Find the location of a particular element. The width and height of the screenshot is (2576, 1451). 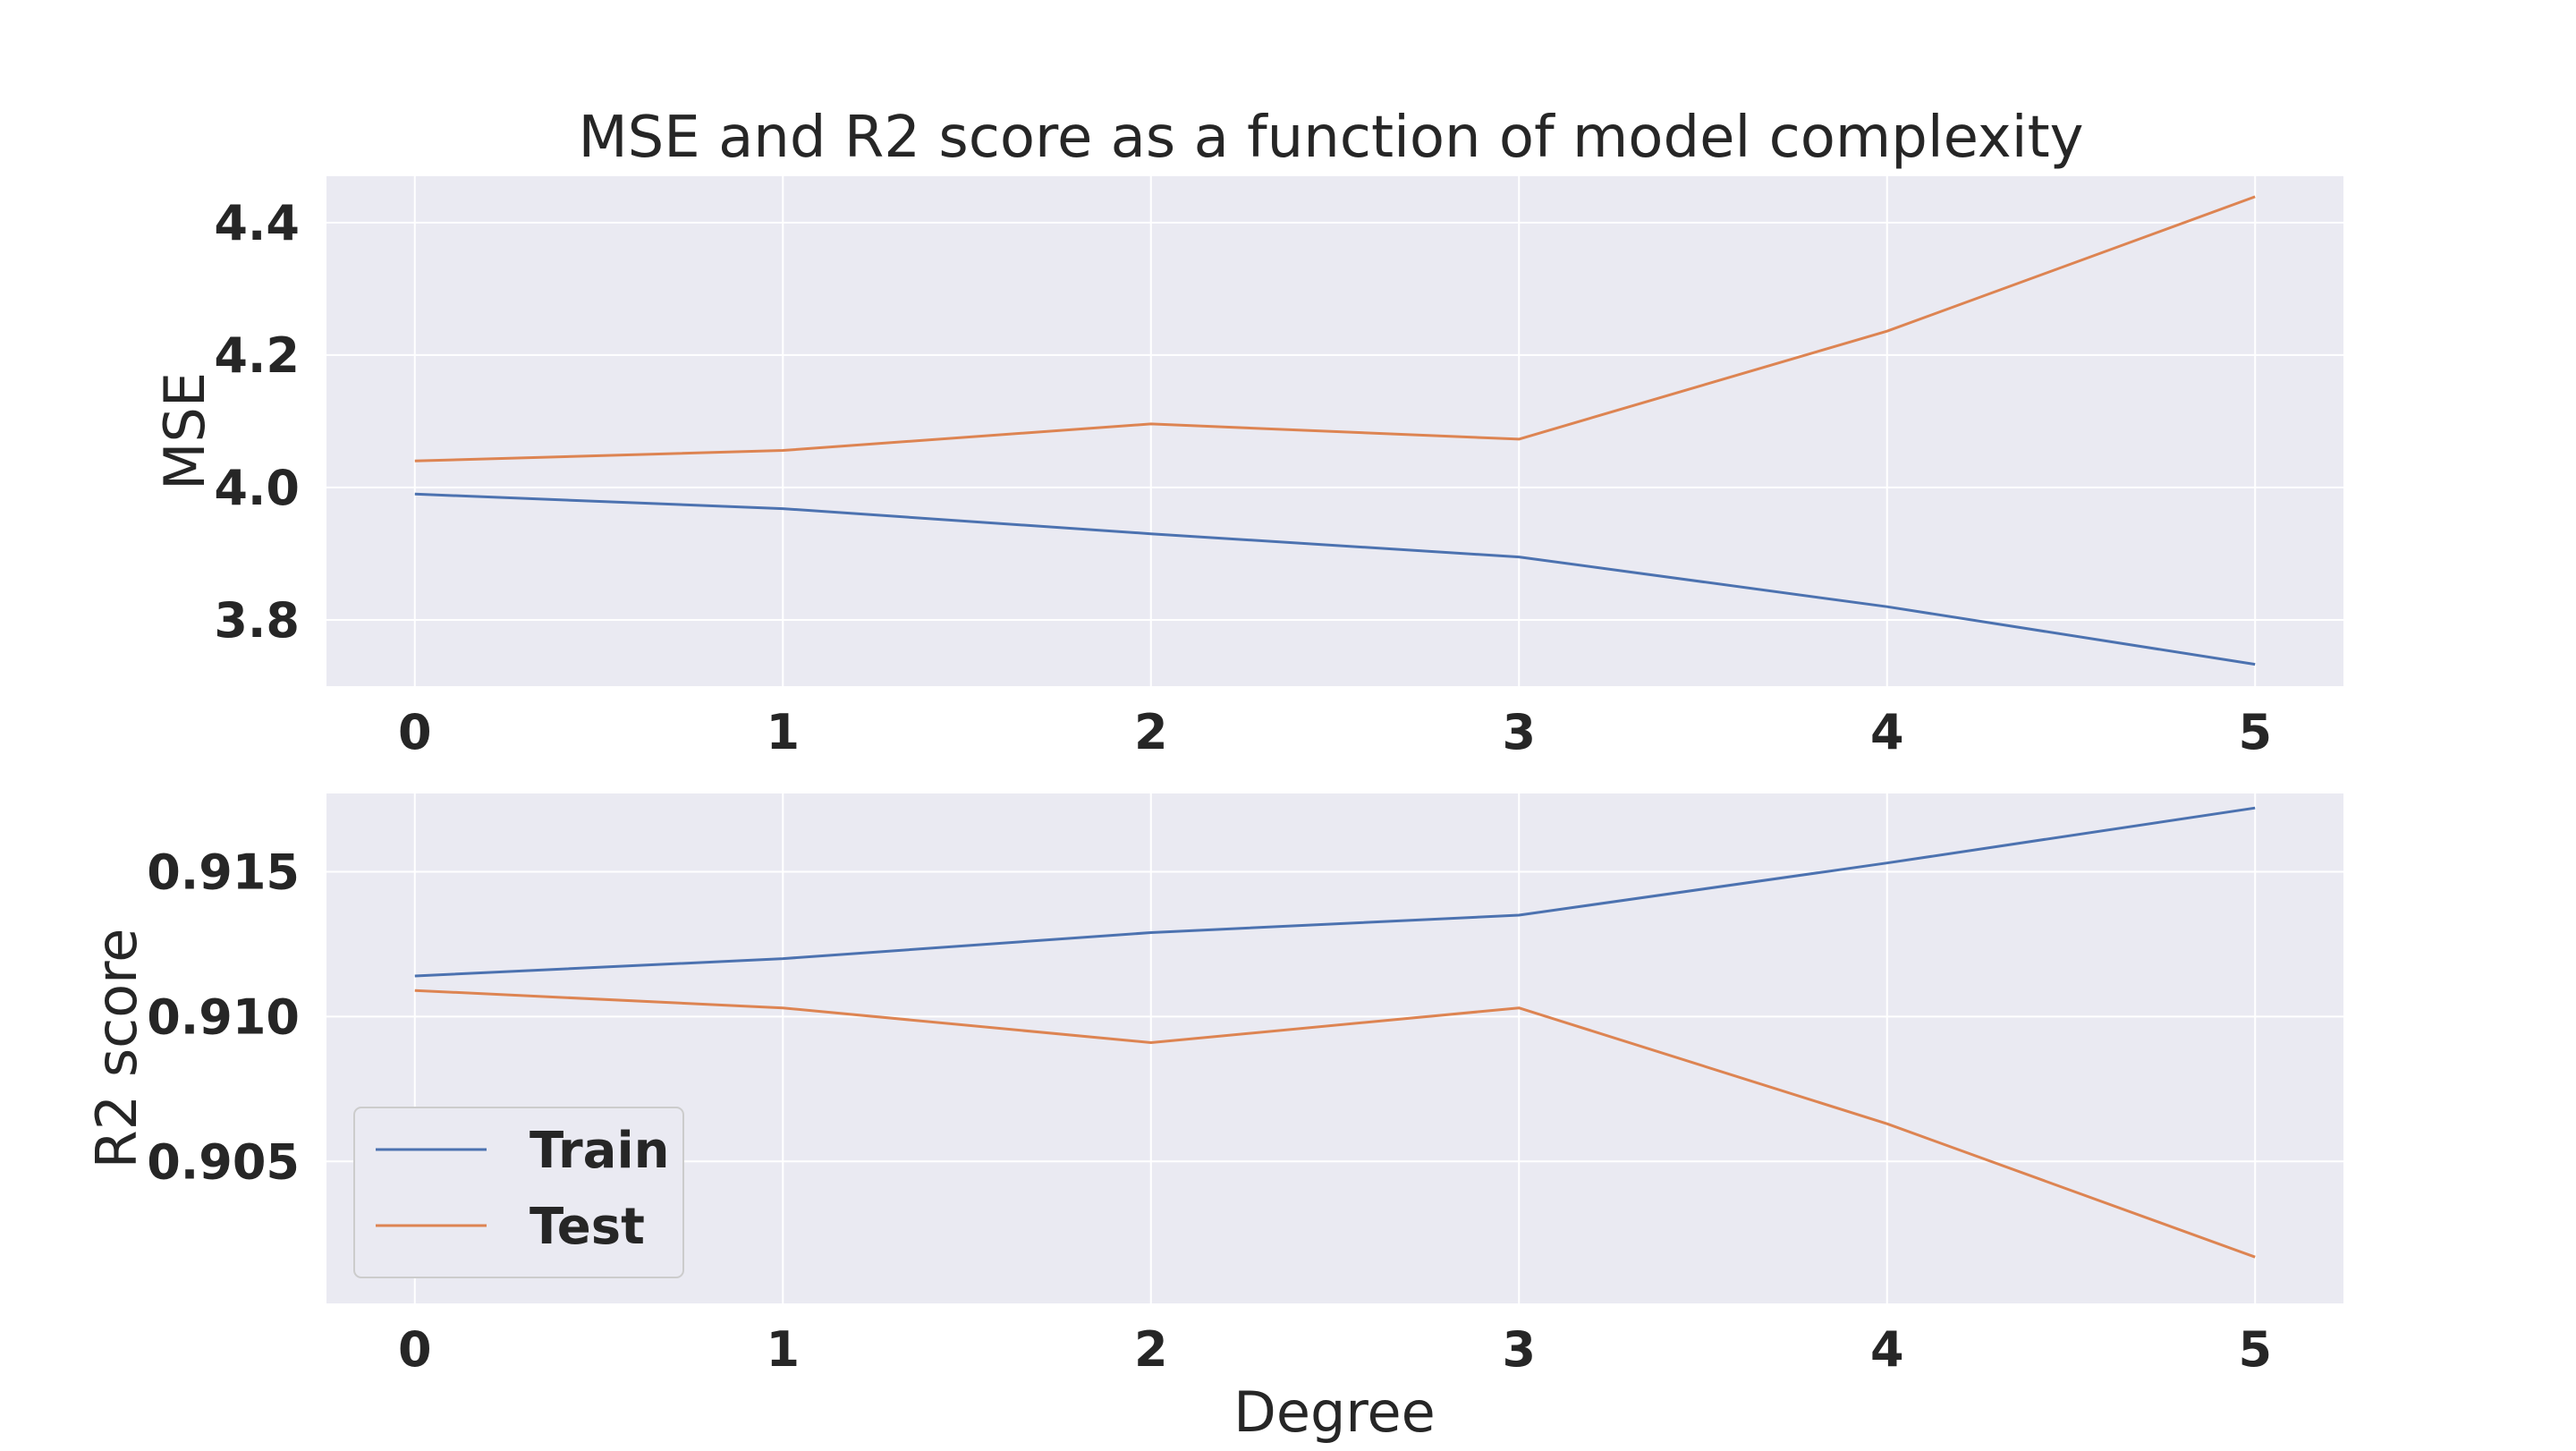

y-tick-label-1: 0.910 is located at coordinates (223, 1017).